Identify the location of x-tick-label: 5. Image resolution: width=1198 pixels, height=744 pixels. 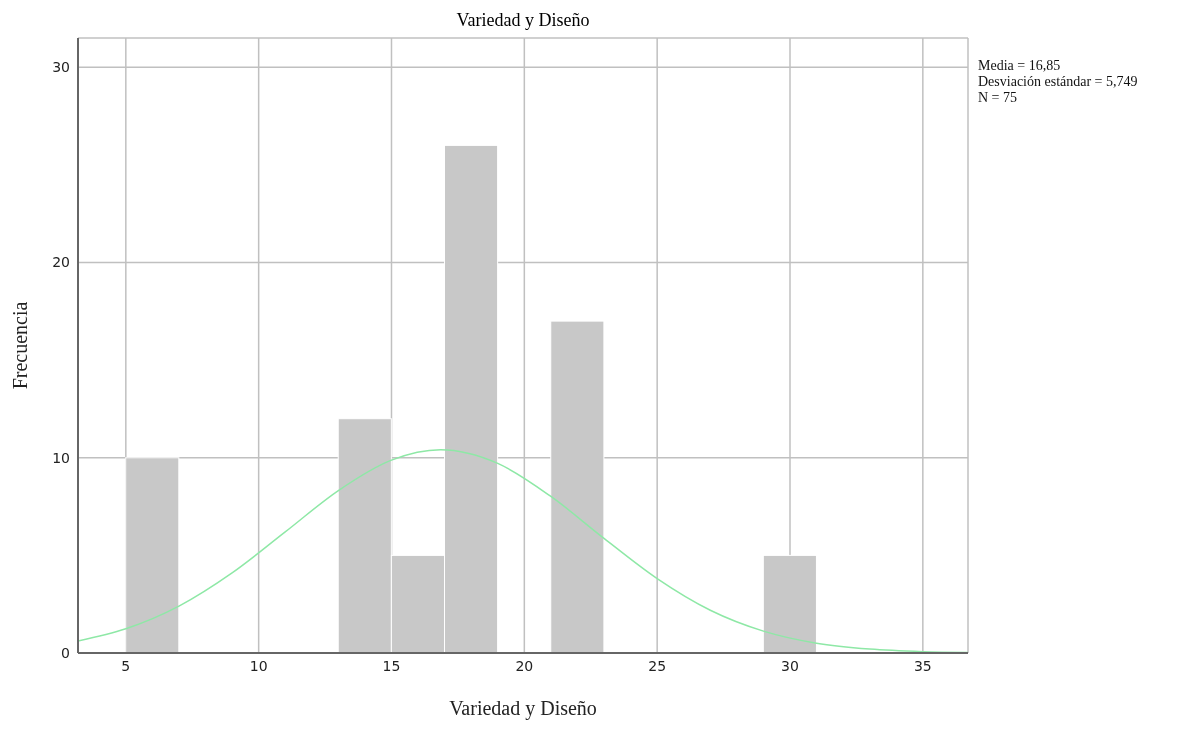
(126, 665).